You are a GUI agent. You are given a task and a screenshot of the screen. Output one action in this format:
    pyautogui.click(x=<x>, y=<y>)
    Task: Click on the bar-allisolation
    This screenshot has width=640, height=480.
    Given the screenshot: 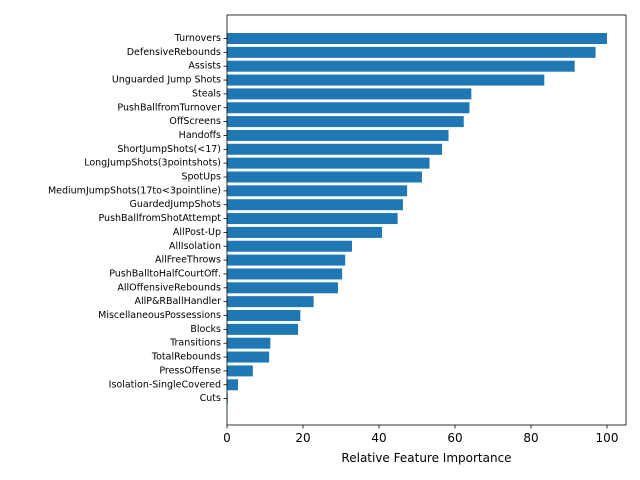 What is the action you would take?
    pyautogui.click(x=290, y=246)
    